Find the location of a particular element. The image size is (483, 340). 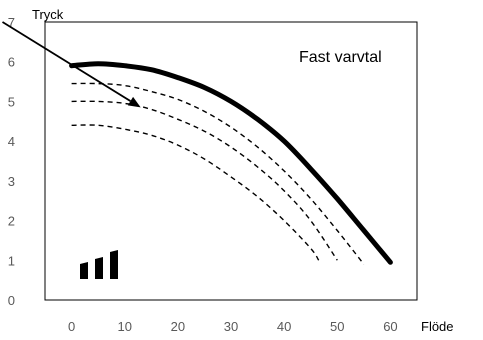

x-tick-label: 10 is located at coordinates (124, 326).